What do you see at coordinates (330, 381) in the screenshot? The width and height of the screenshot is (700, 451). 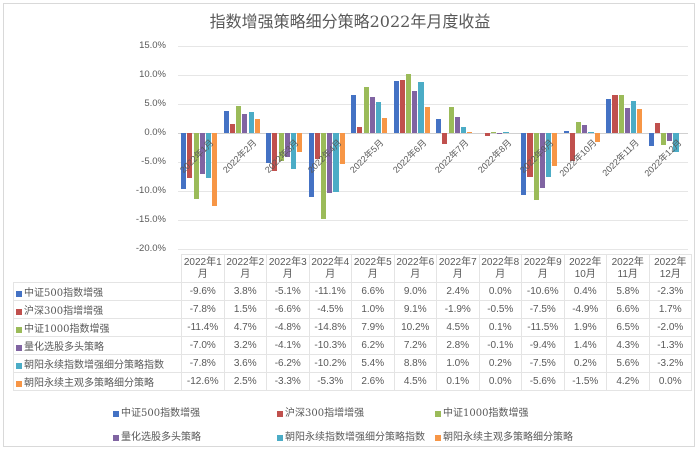 I see `table-cell: -5.3%` at bounding box center [330, 381].